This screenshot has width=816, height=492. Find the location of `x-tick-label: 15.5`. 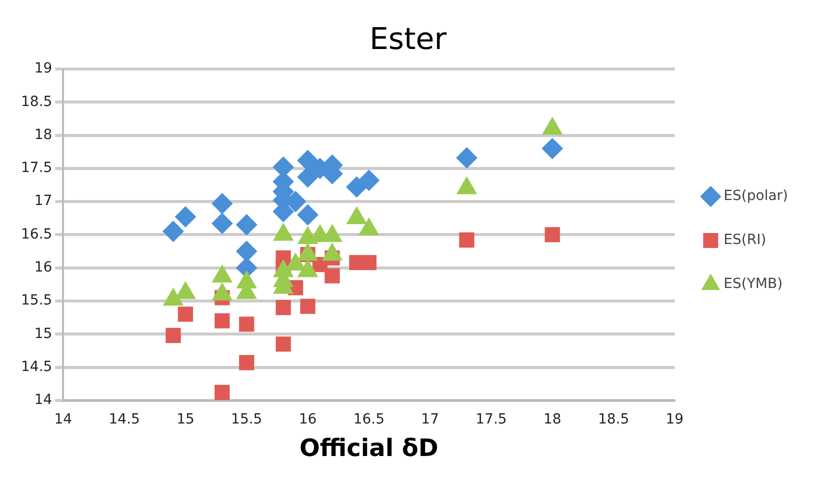

x-tick-label: 15.5 is located at coordinates (246, 419).